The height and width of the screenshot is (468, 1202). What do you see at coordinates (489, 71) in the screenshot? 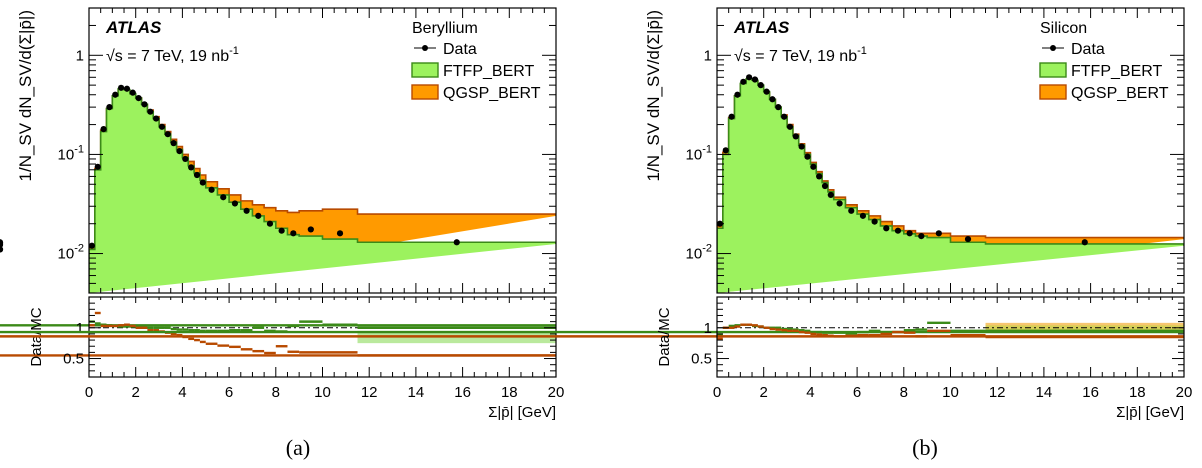
I see `legend-entry-label: FTFP_BERT` at bounding box center [489, 71].